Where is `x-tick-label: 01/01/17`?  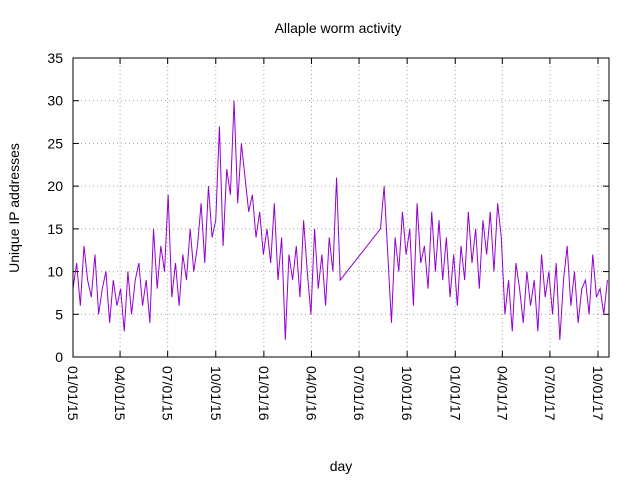 x-tick-label: 01/01/17 is located at coordinates (455, 393).